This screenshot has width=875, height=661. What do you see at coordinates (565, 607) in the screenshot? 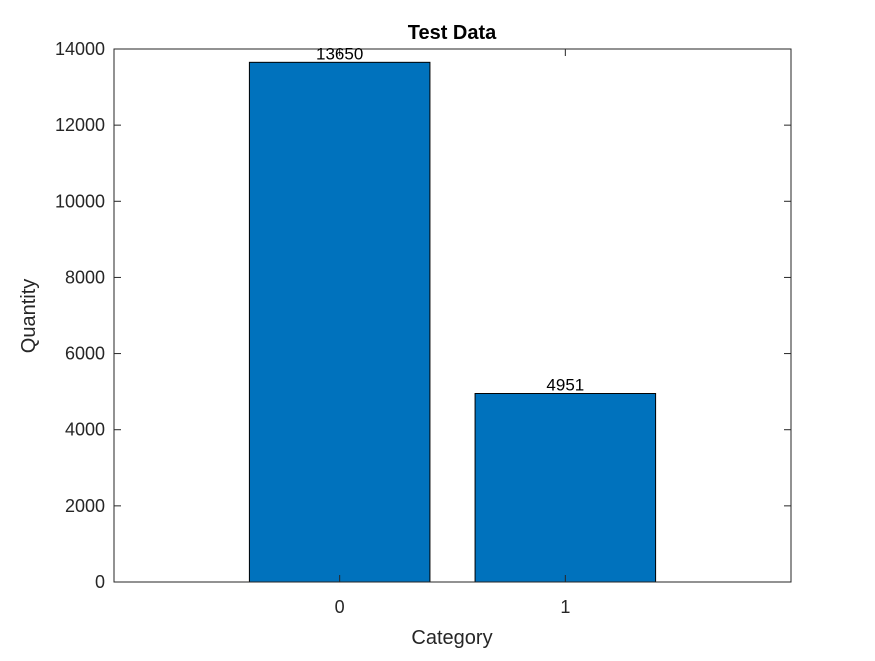
I see `x-tick-label: 1` at bounding box center [565, 607].